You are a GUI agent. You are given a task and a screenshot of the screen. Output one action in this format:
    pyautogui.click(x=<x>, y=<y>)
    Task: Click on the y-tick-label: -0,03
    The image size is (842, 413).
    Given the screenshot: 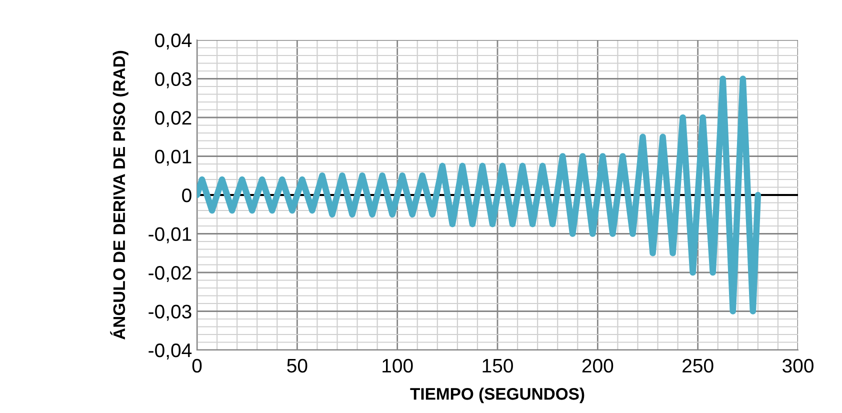 What is the action you would take?
    pyautogui.click(x=170, y=312)
    